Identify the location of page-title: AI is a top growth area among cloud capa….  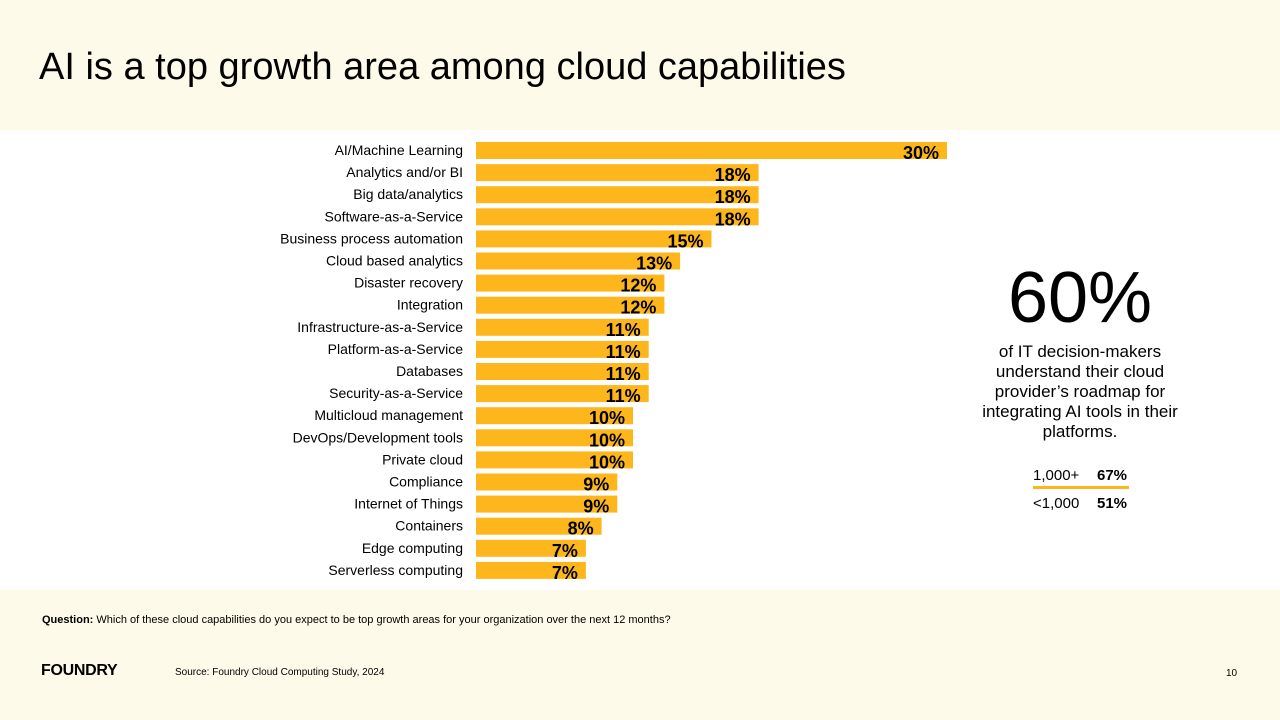
(442, 67).